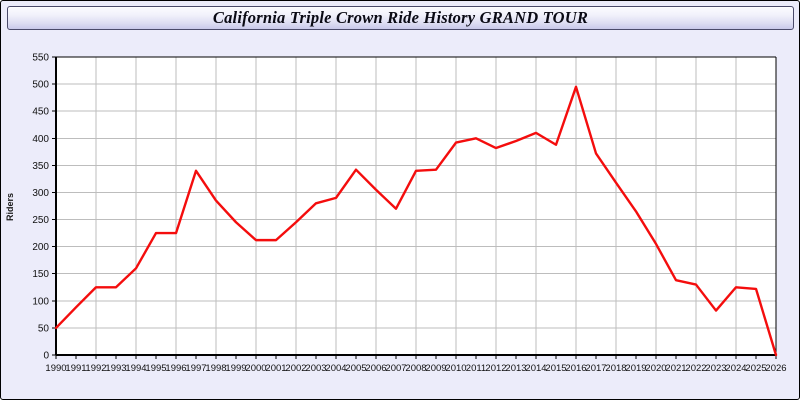 This screenshot has height=400, width=800. What do you see at coordinates (295, 368) in the screenshot?
I see `x-axis-tick-label: 2002` at bounding box center [295, 368].